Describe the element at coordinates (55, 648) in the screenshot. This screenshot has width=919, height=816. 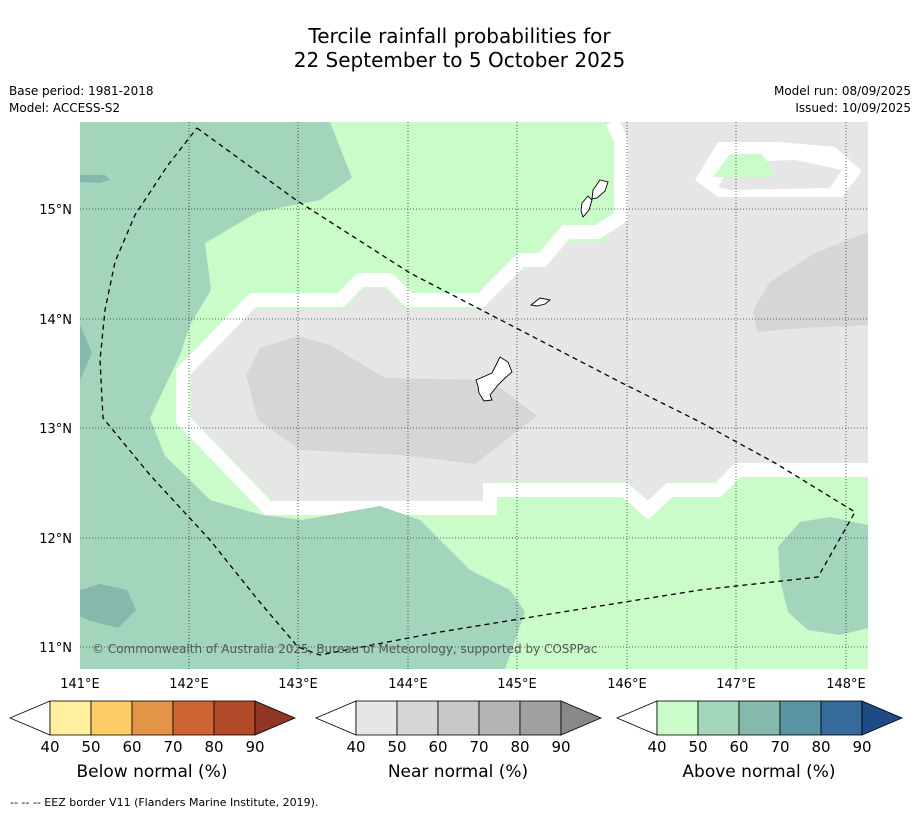
I see `lat-label: 11°N` at that location.